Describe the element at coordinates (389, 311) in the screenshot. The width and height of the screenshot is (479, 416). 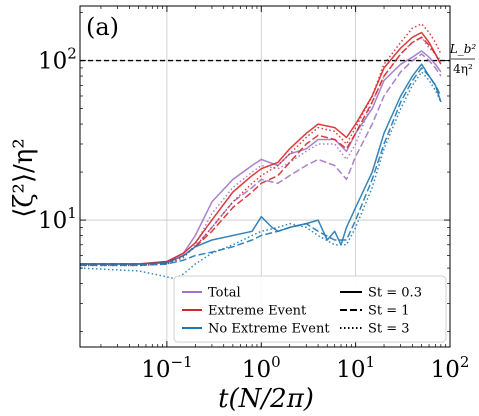
I see `legend-style-label: St = 1` at that location.